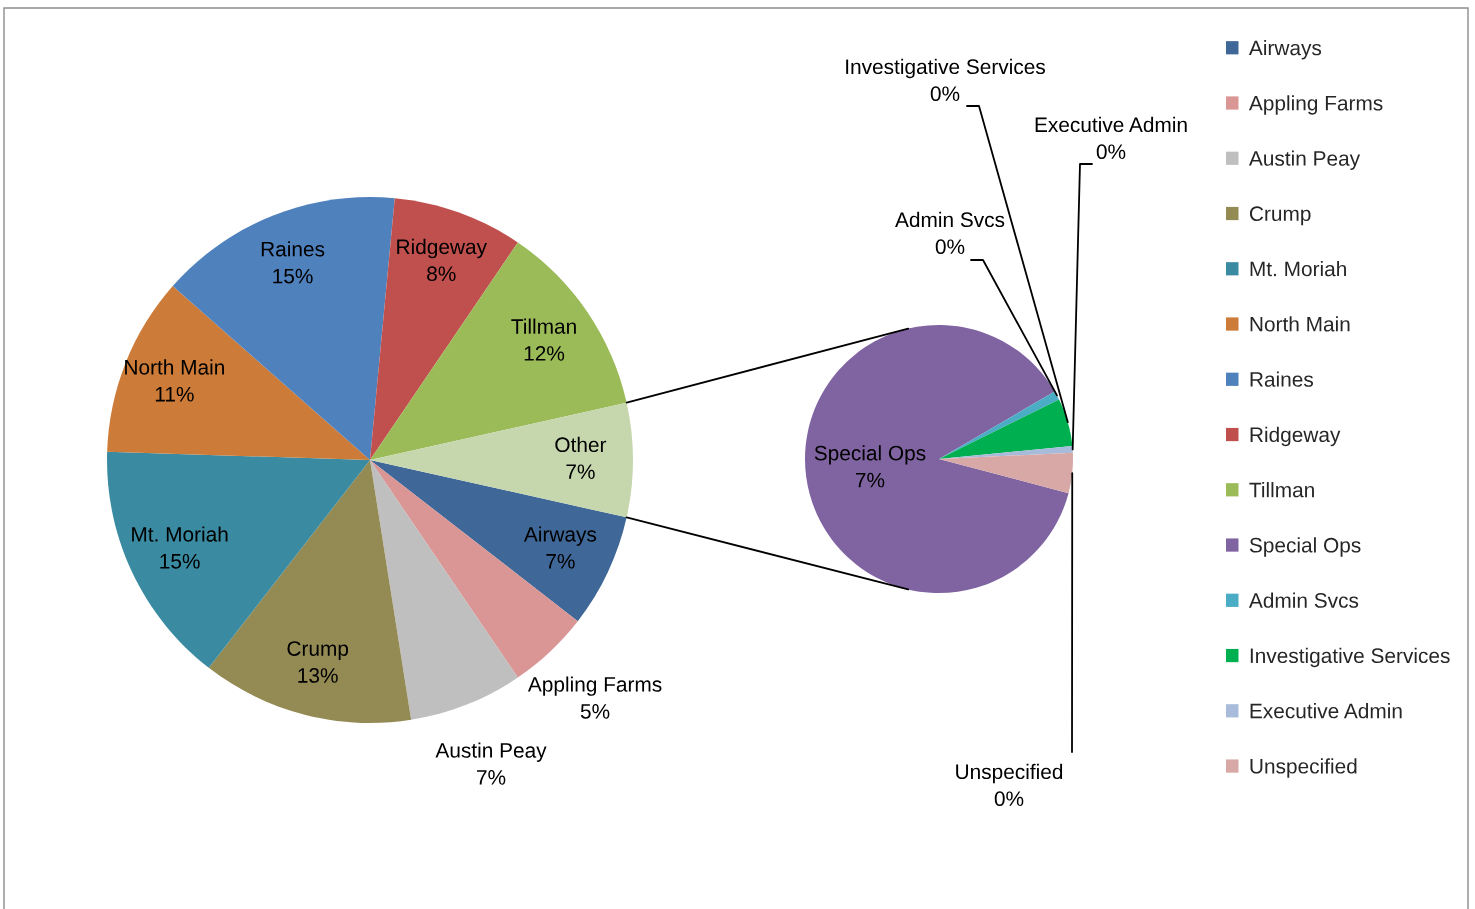 The width and height of the screenshot is (1475, 909). Describe the element at coordinates (1304, 160) in the screenshot. I see `legend-label: Austin Peay` at that location.